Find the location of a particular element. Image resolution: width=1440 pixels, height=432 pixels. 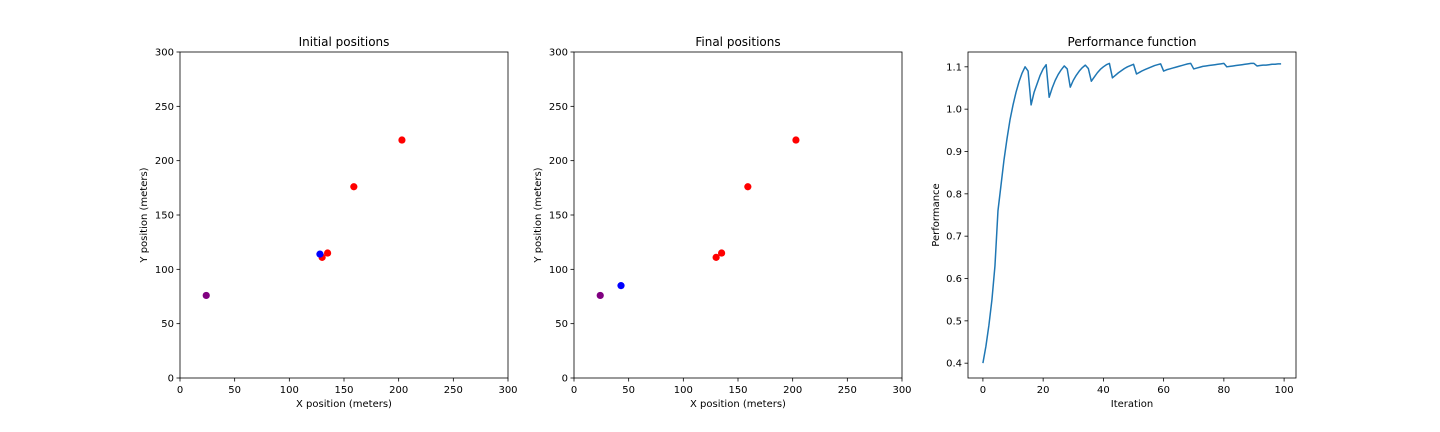

x-tick-label: 80 is located at coordinates (1223, 390).